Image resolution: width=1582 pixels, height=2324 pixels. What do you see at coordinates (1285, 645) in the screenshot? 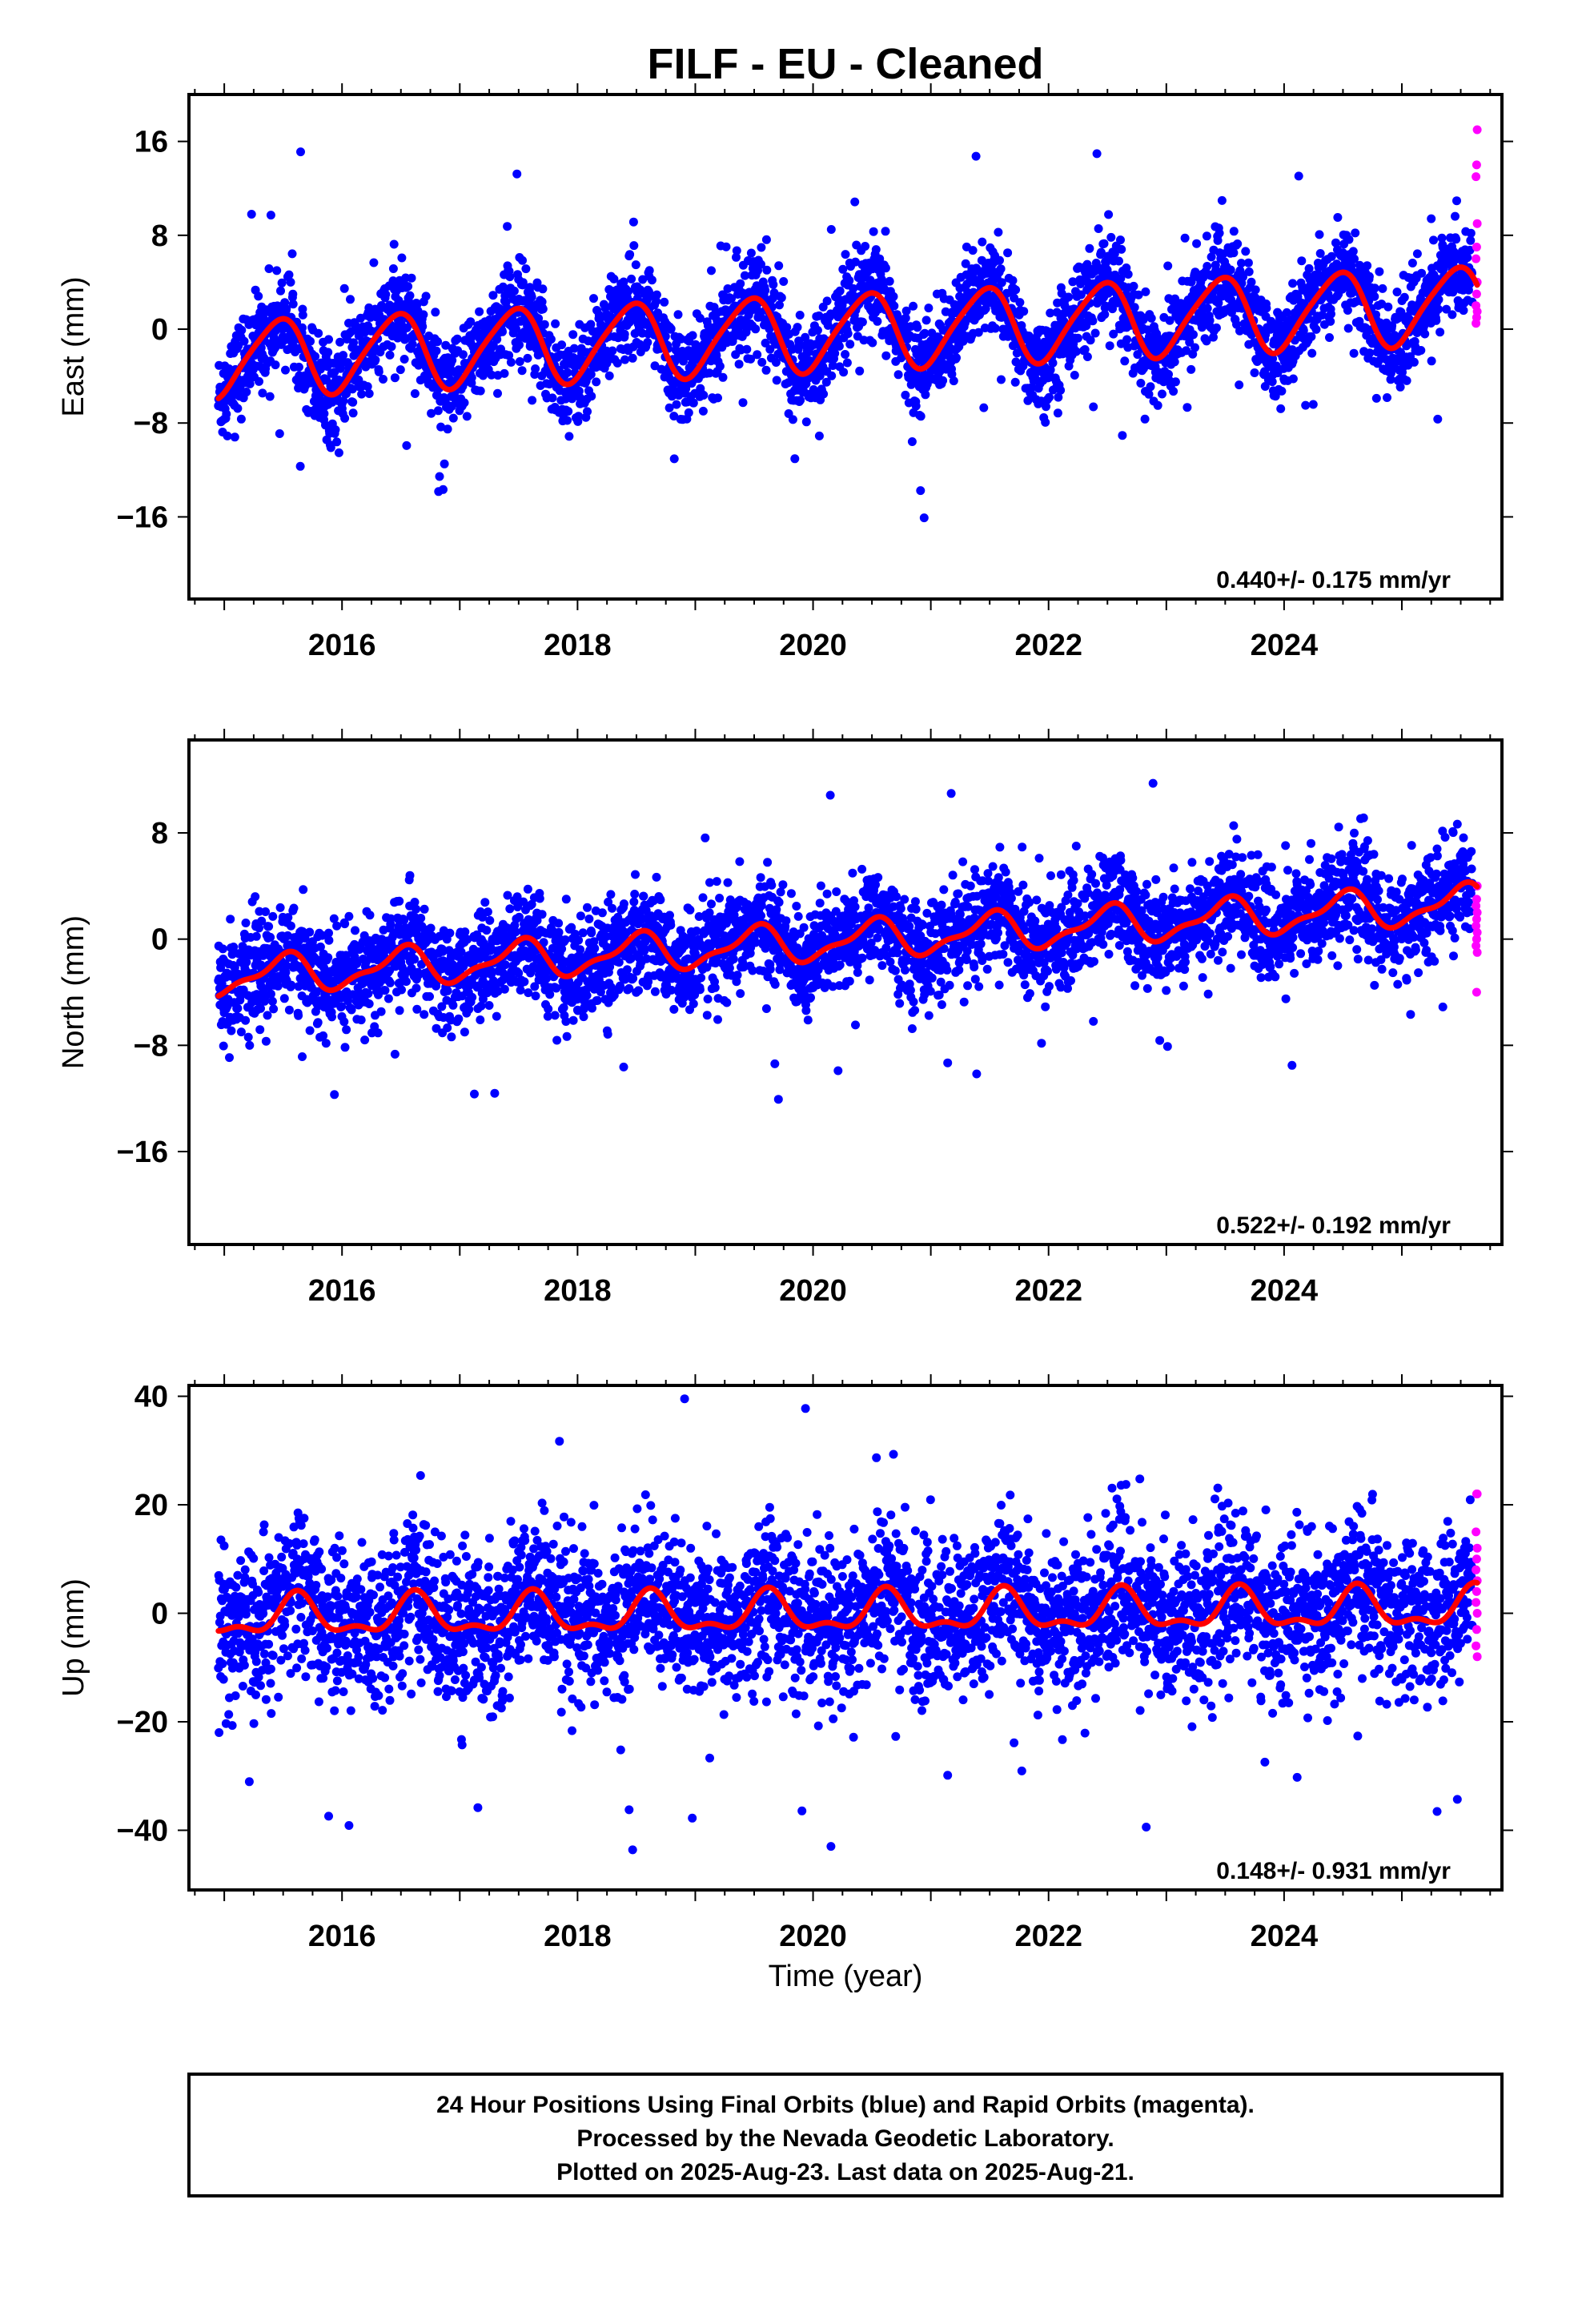
I see `x-tick-label: 2024` at bounding box center [1285, 645].